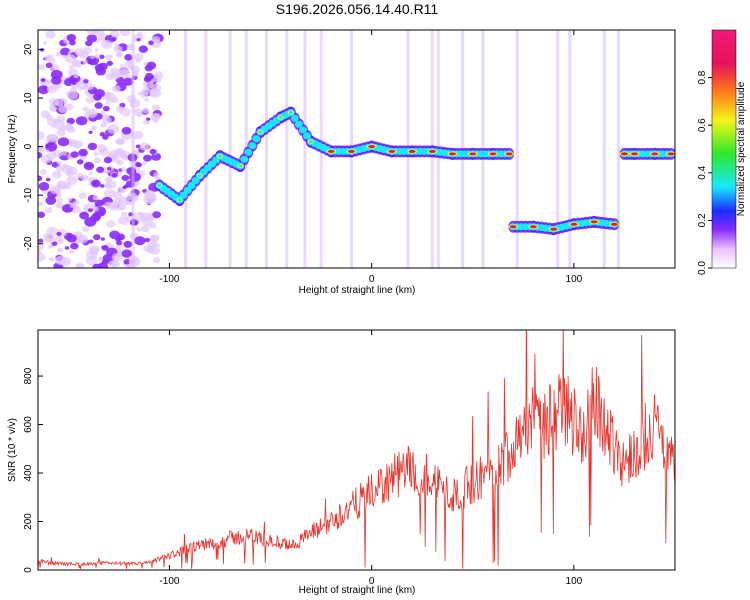 The height and width of the screenshot is (600, 750). Describe the element at coordinates (28, 375) in the screenshot. I see `snr-ytick-label: 800` at that location.